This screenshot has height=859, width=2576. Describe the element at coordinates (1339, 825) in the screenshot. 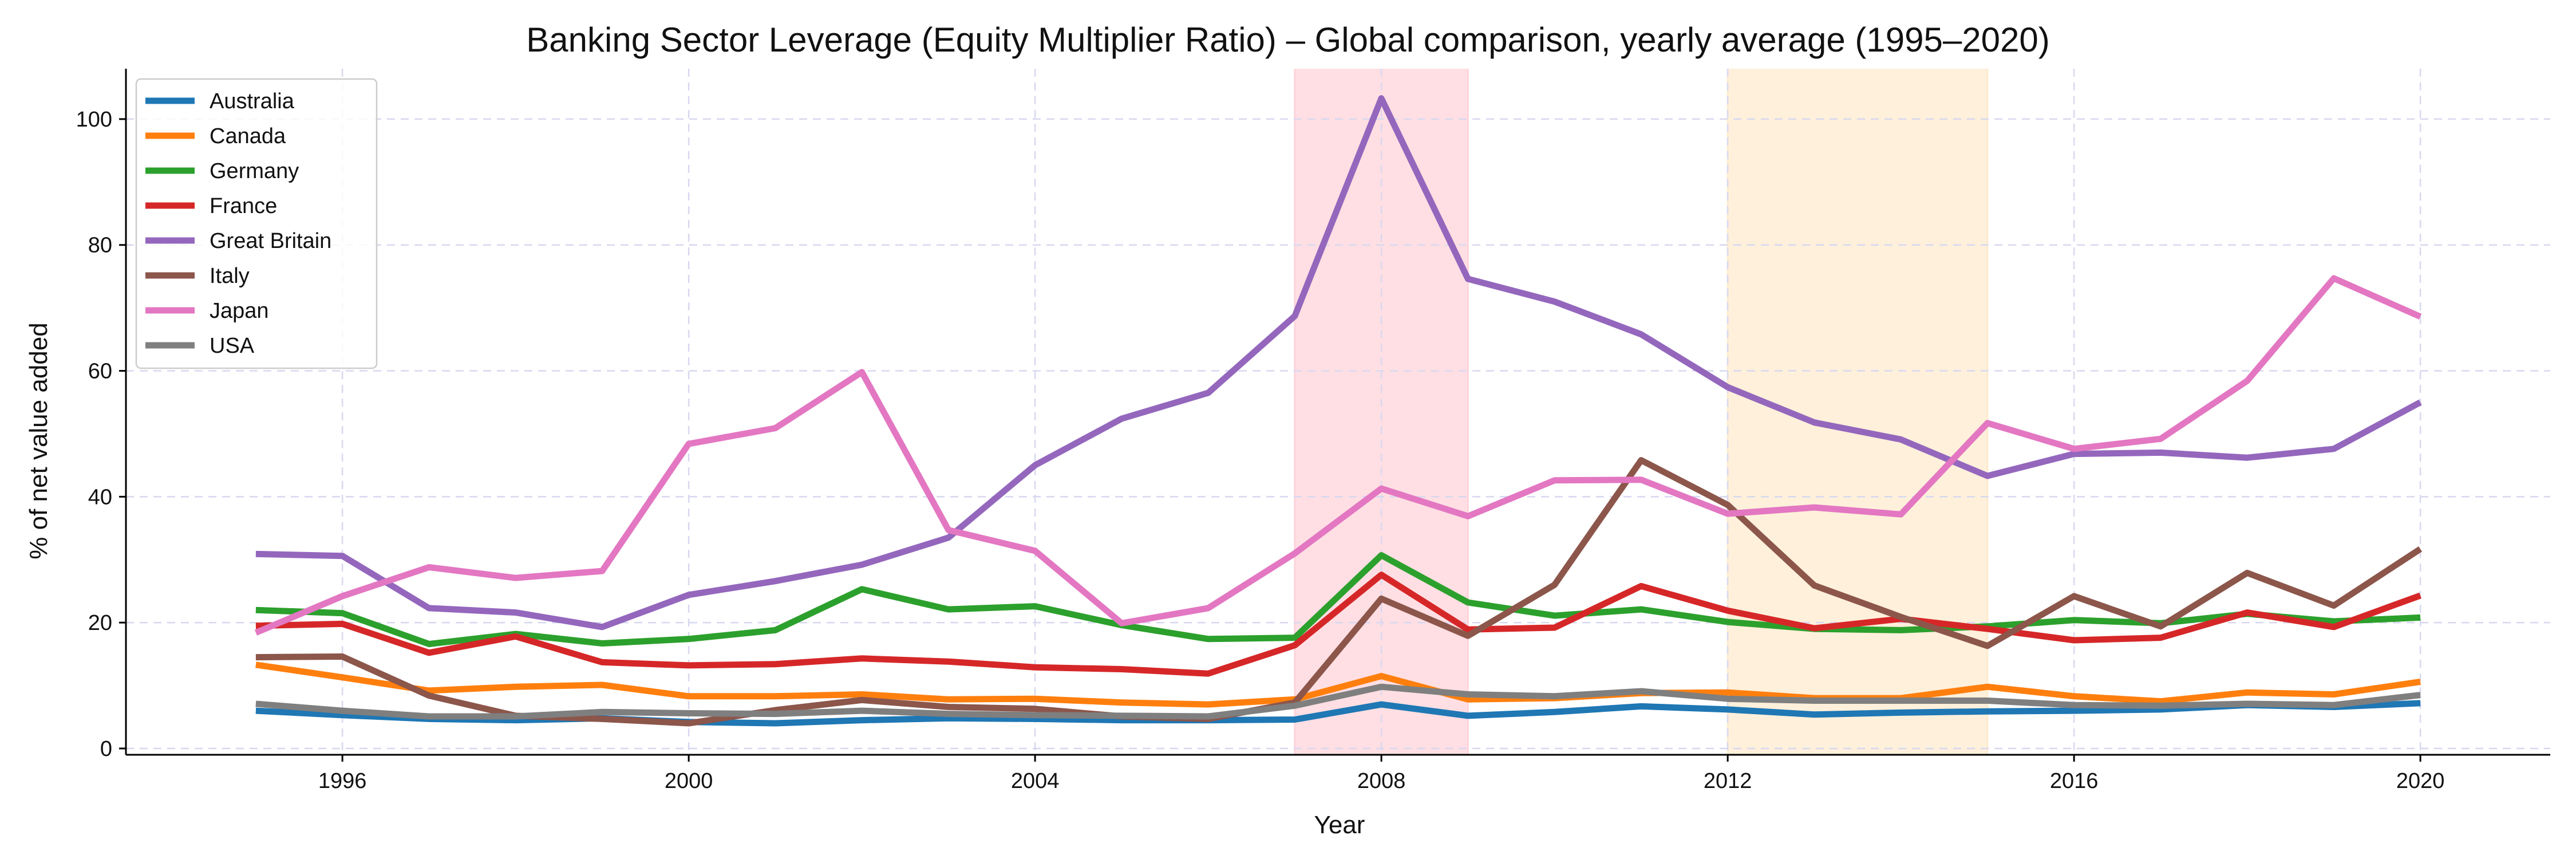

I see `x-axis-label: Year` at that location.